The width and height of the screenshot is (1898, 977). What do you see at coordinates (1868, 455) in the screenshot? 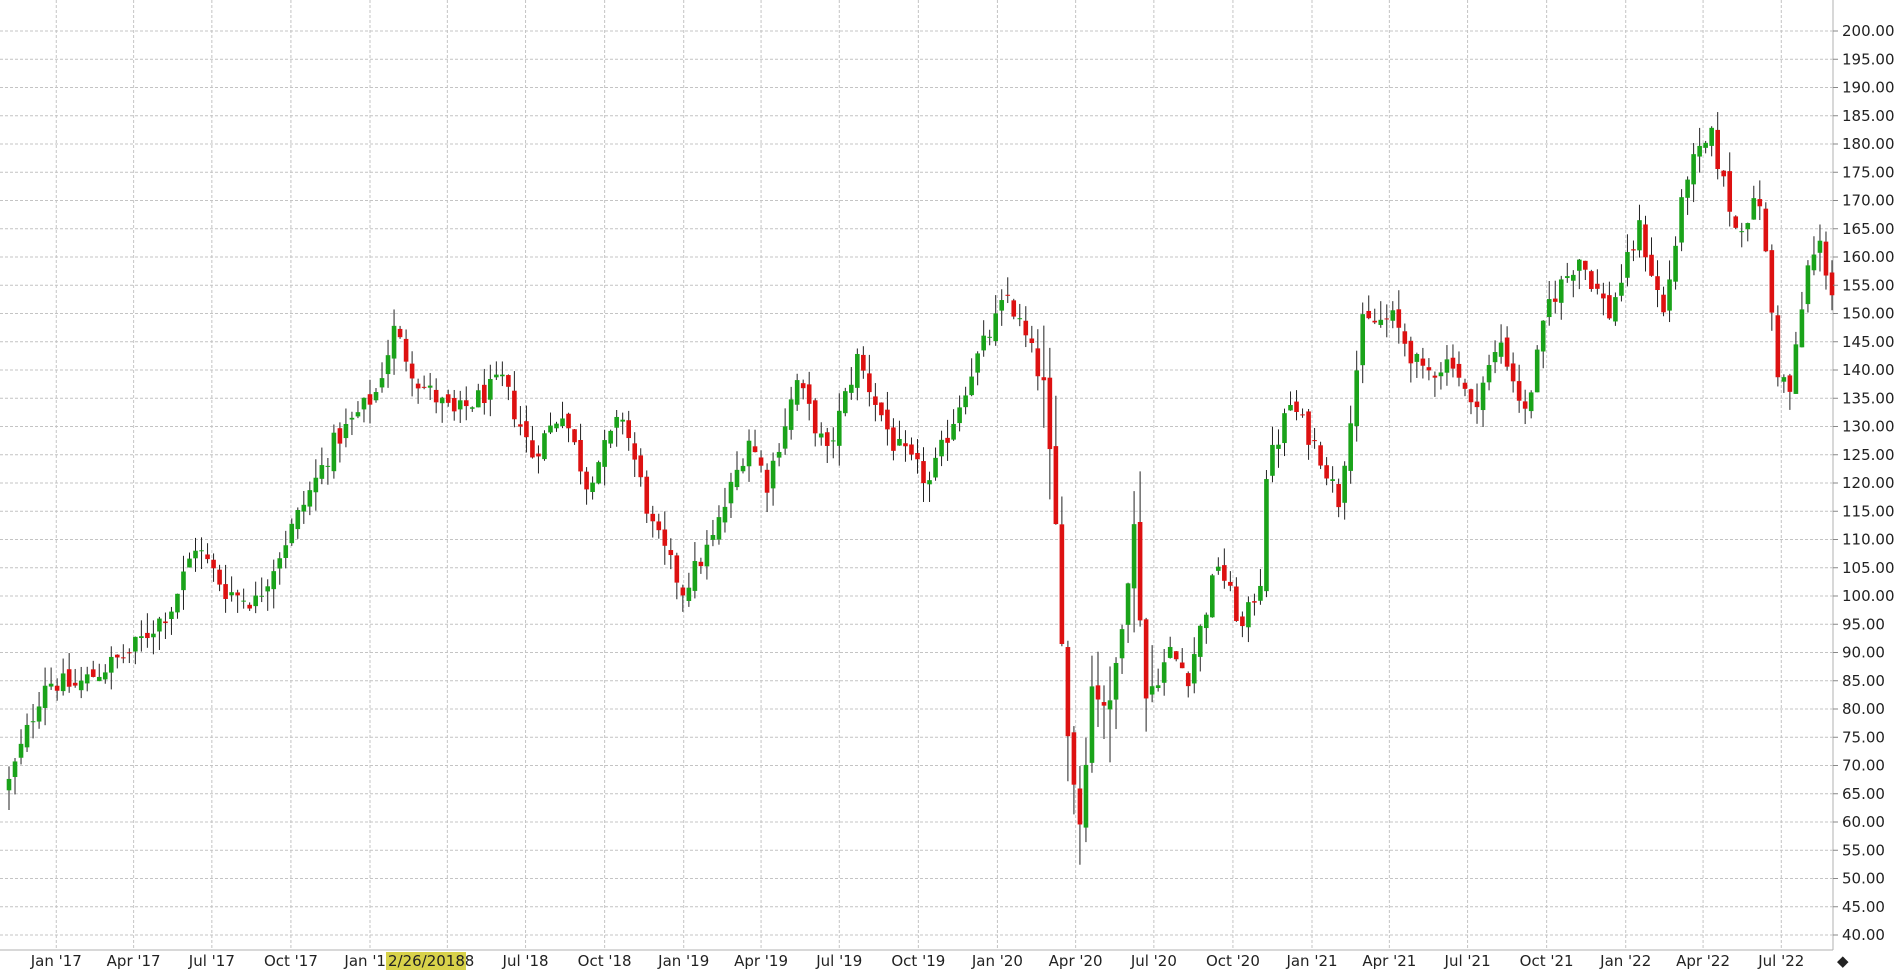
I see `y-tick-label: 125.00` at bounding box center [1868, 455].